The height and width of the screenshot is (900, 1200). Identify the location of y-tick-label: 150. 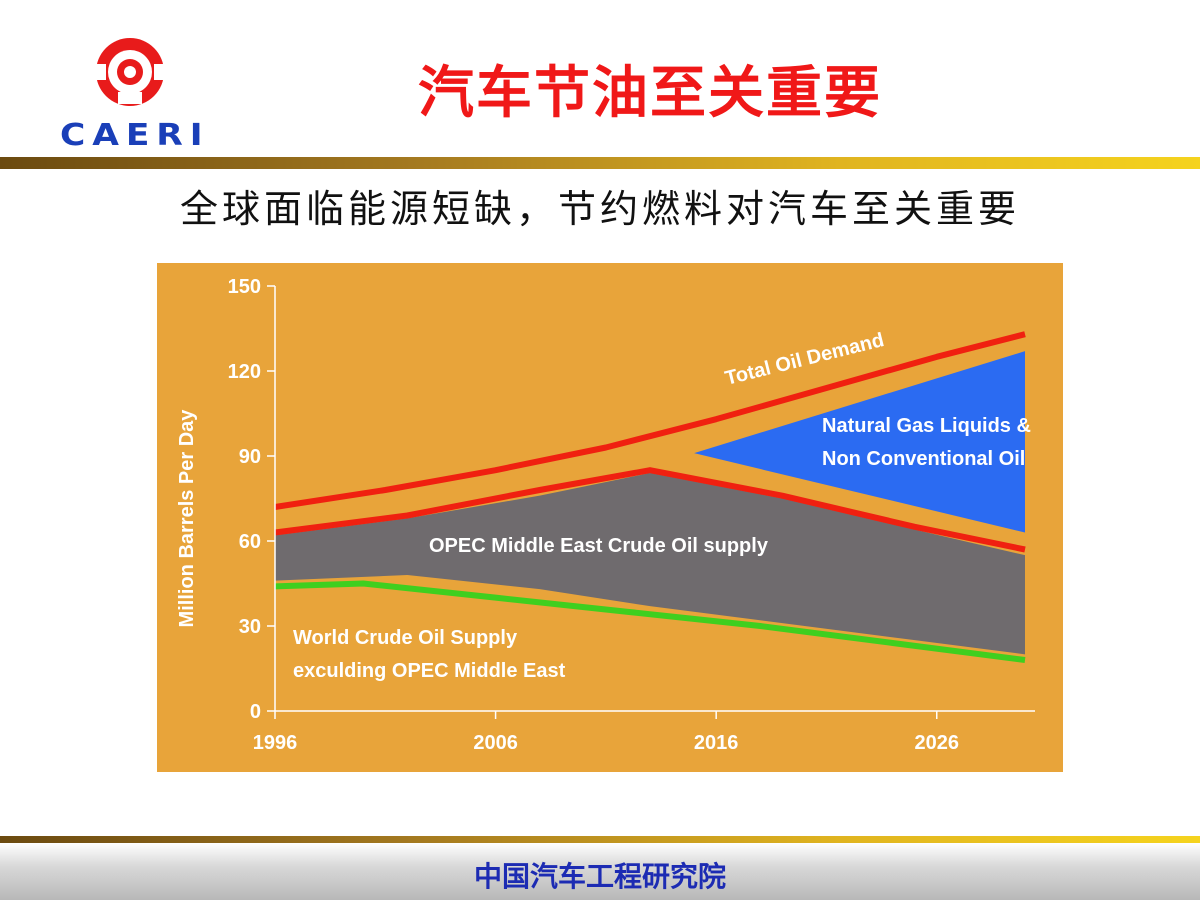
(244, 287).